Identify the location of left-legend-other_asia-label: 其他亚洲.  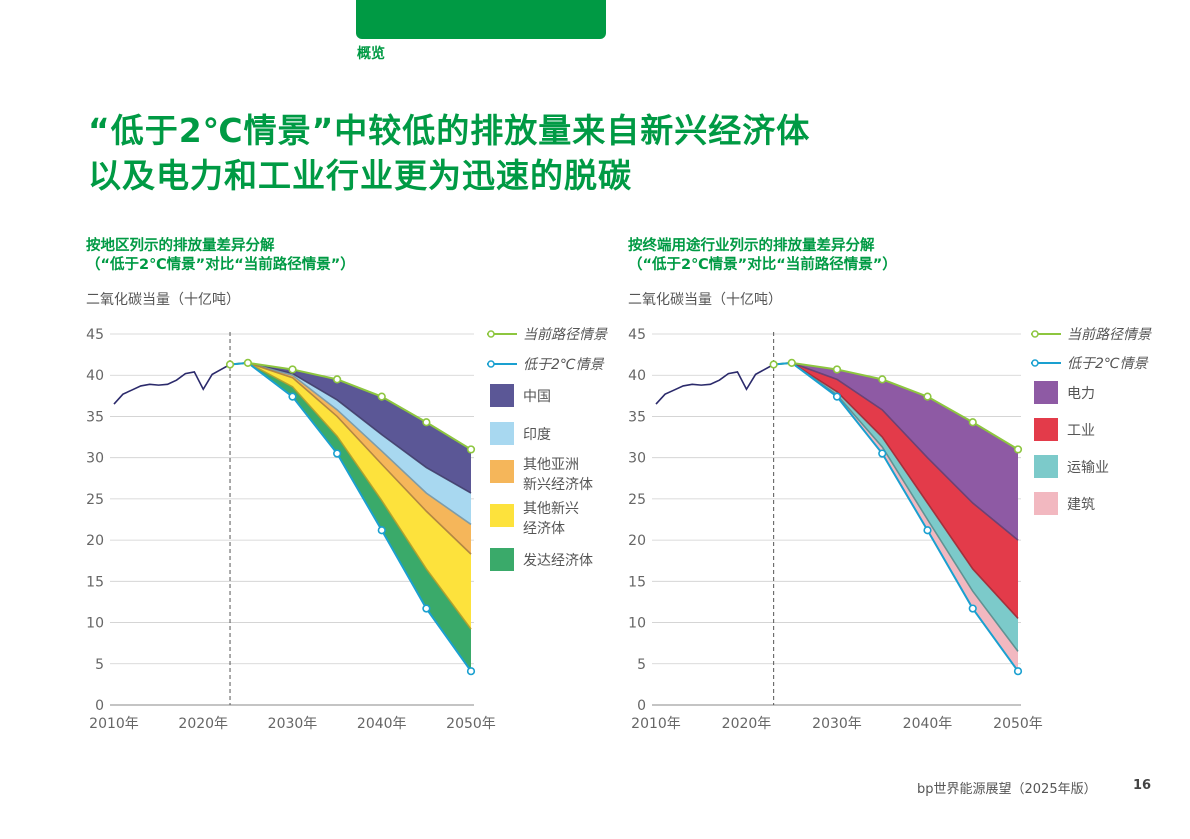
(551, 465).